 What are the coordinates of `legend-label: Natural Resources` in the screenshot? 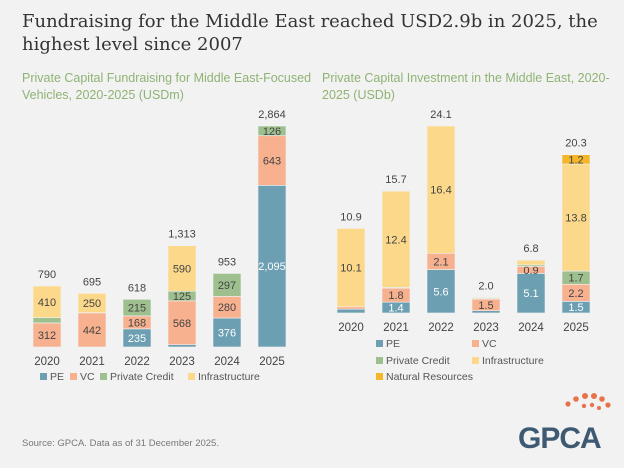 It's located at (429, 377).